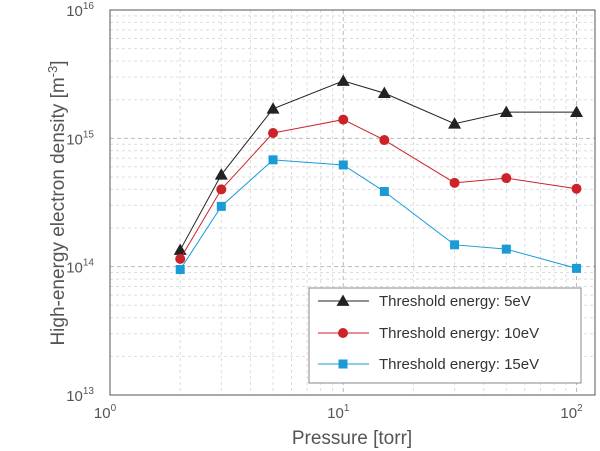  Describe the element at coordinates (80, 138) in the screenshot. I see `y-tick-label: 1015` at that location.